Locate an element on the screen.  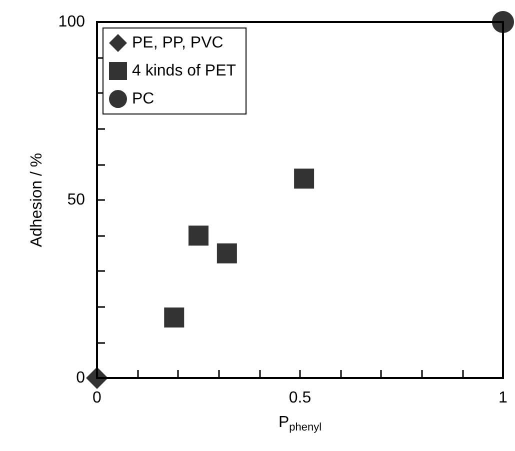
y-tick-label: 50 is located at coordinates (76, 200).